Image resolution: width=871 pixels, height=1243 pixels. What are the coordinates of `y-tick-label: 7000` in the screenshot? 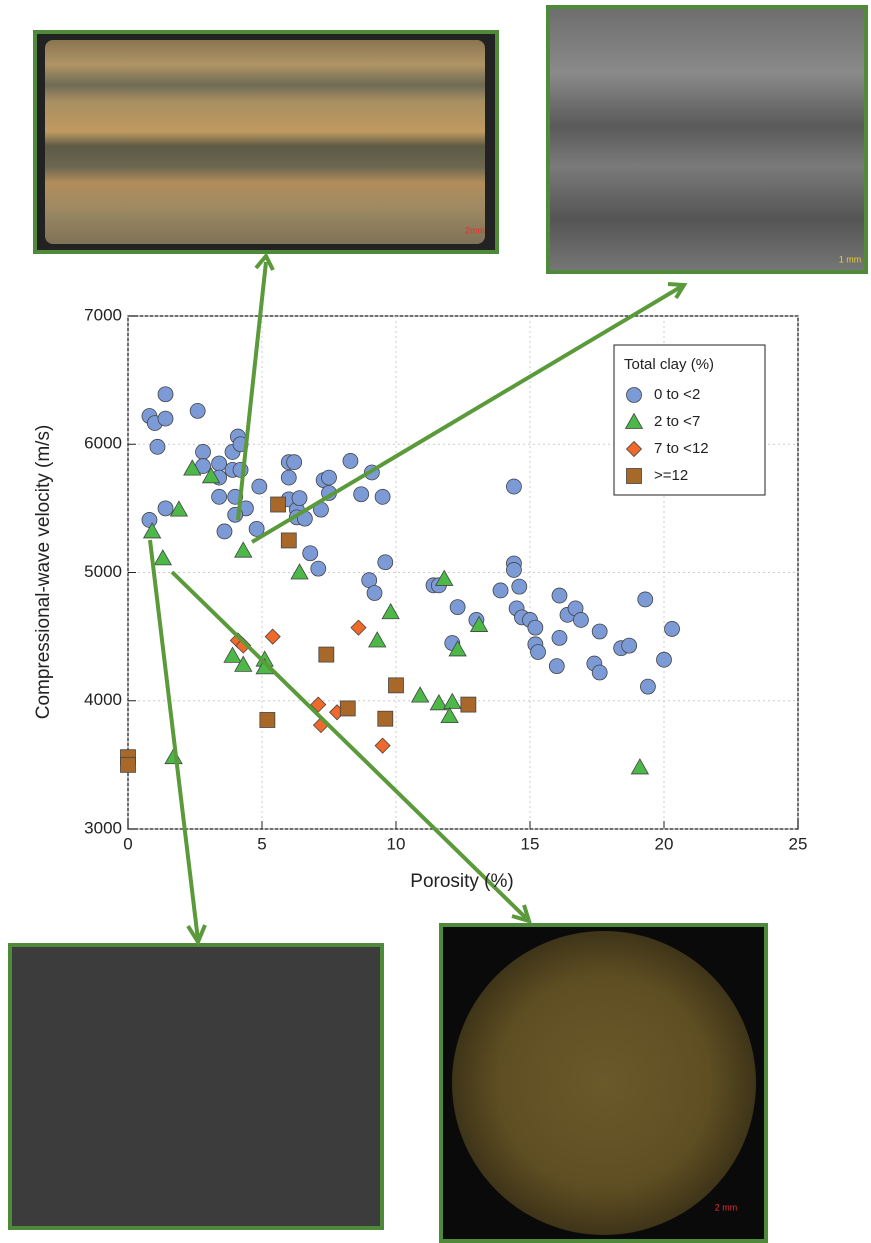 It's located at (103, 314).